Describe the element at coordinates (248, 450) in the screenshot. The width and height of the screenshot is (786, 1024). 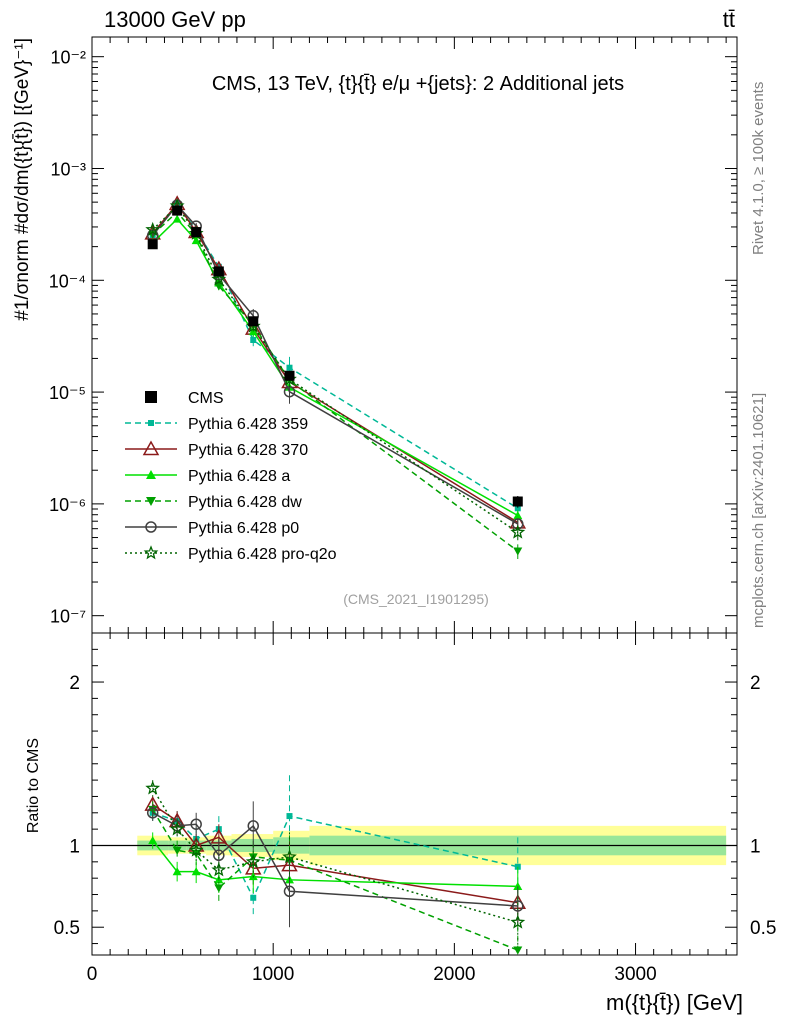
I see `legend-label: Pythia 6.428 370` at that location.